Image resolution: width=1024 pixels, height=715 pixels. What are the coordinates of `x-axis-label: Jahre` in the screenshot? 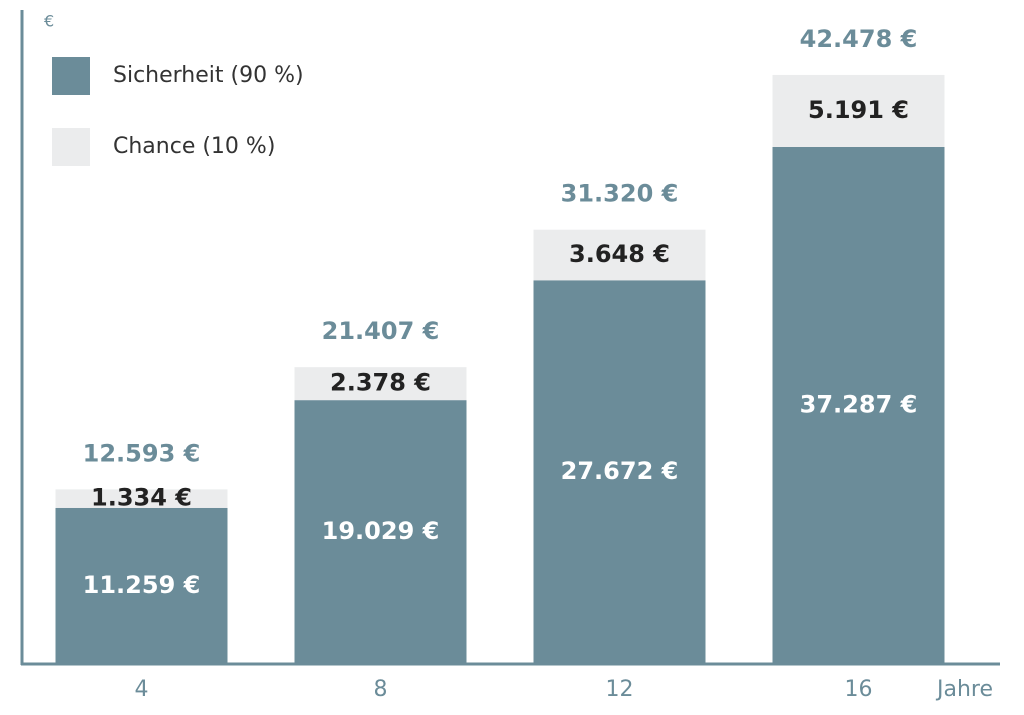 It's located at (964, 689).